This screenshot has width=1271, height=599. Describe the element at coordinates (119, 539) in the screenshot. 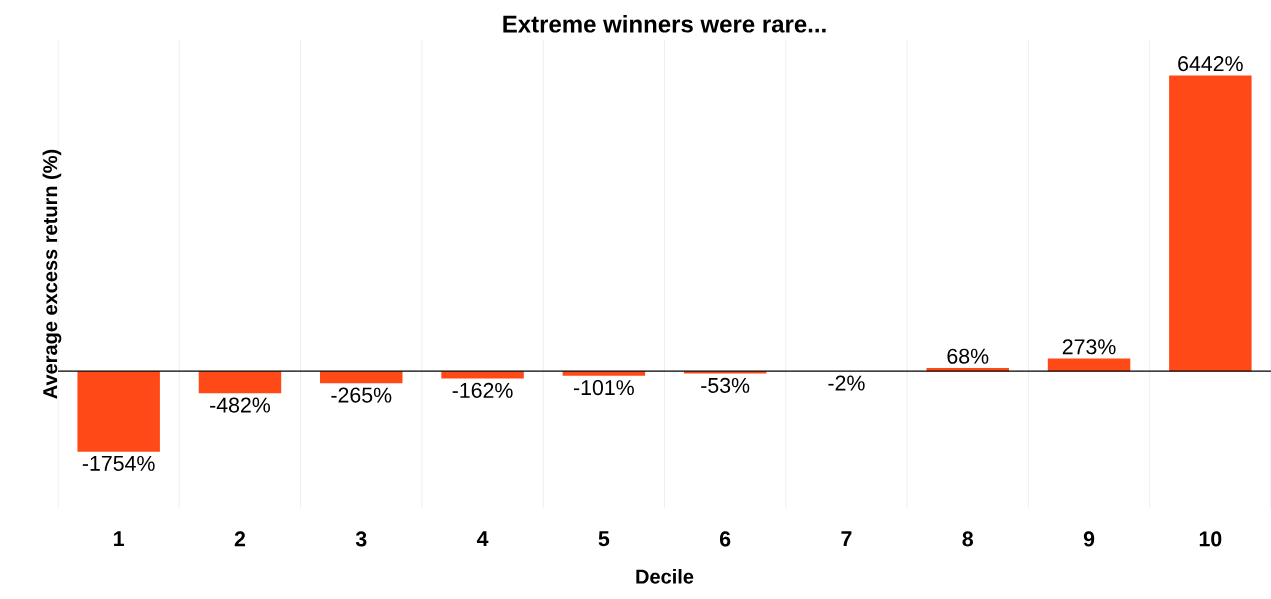

I see `x-tick-label: 1` at that location.